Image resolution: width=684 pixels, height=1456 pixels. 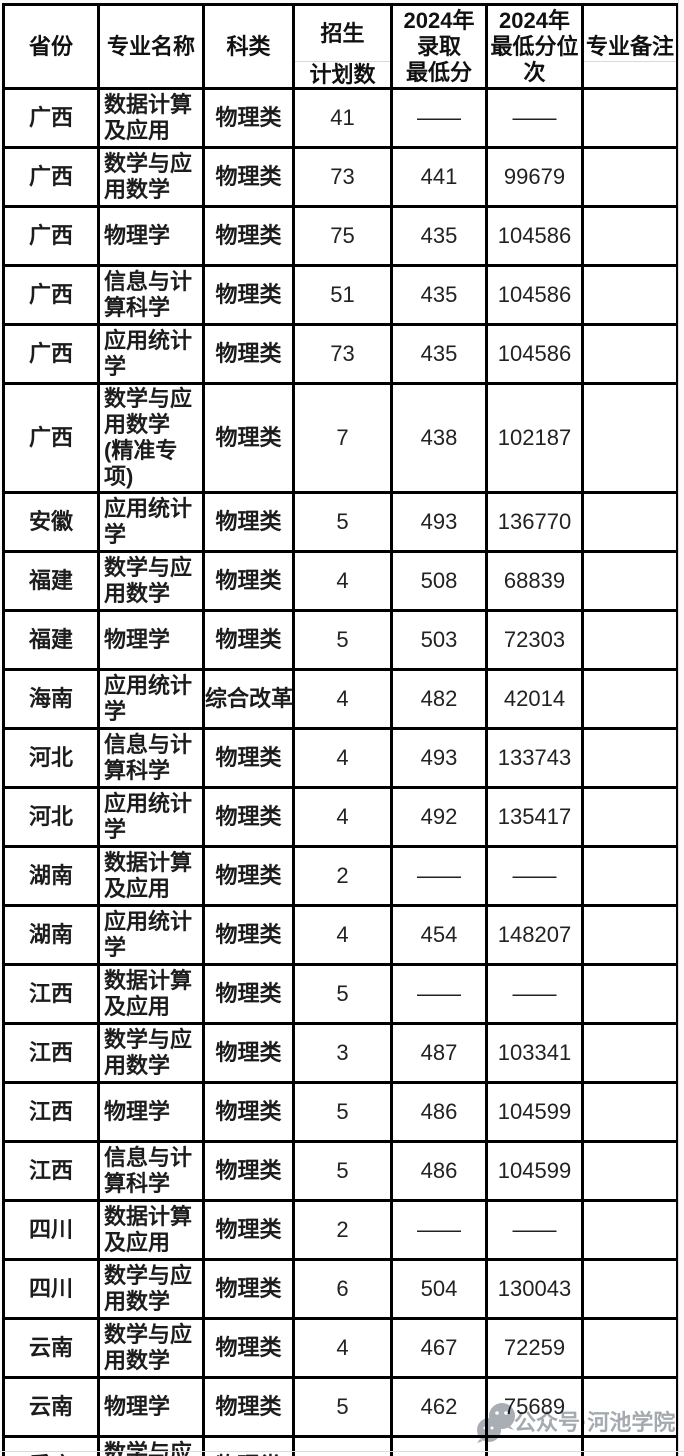 I want to click on faint-gridline-horizontal, so click(x=342, y=1451).